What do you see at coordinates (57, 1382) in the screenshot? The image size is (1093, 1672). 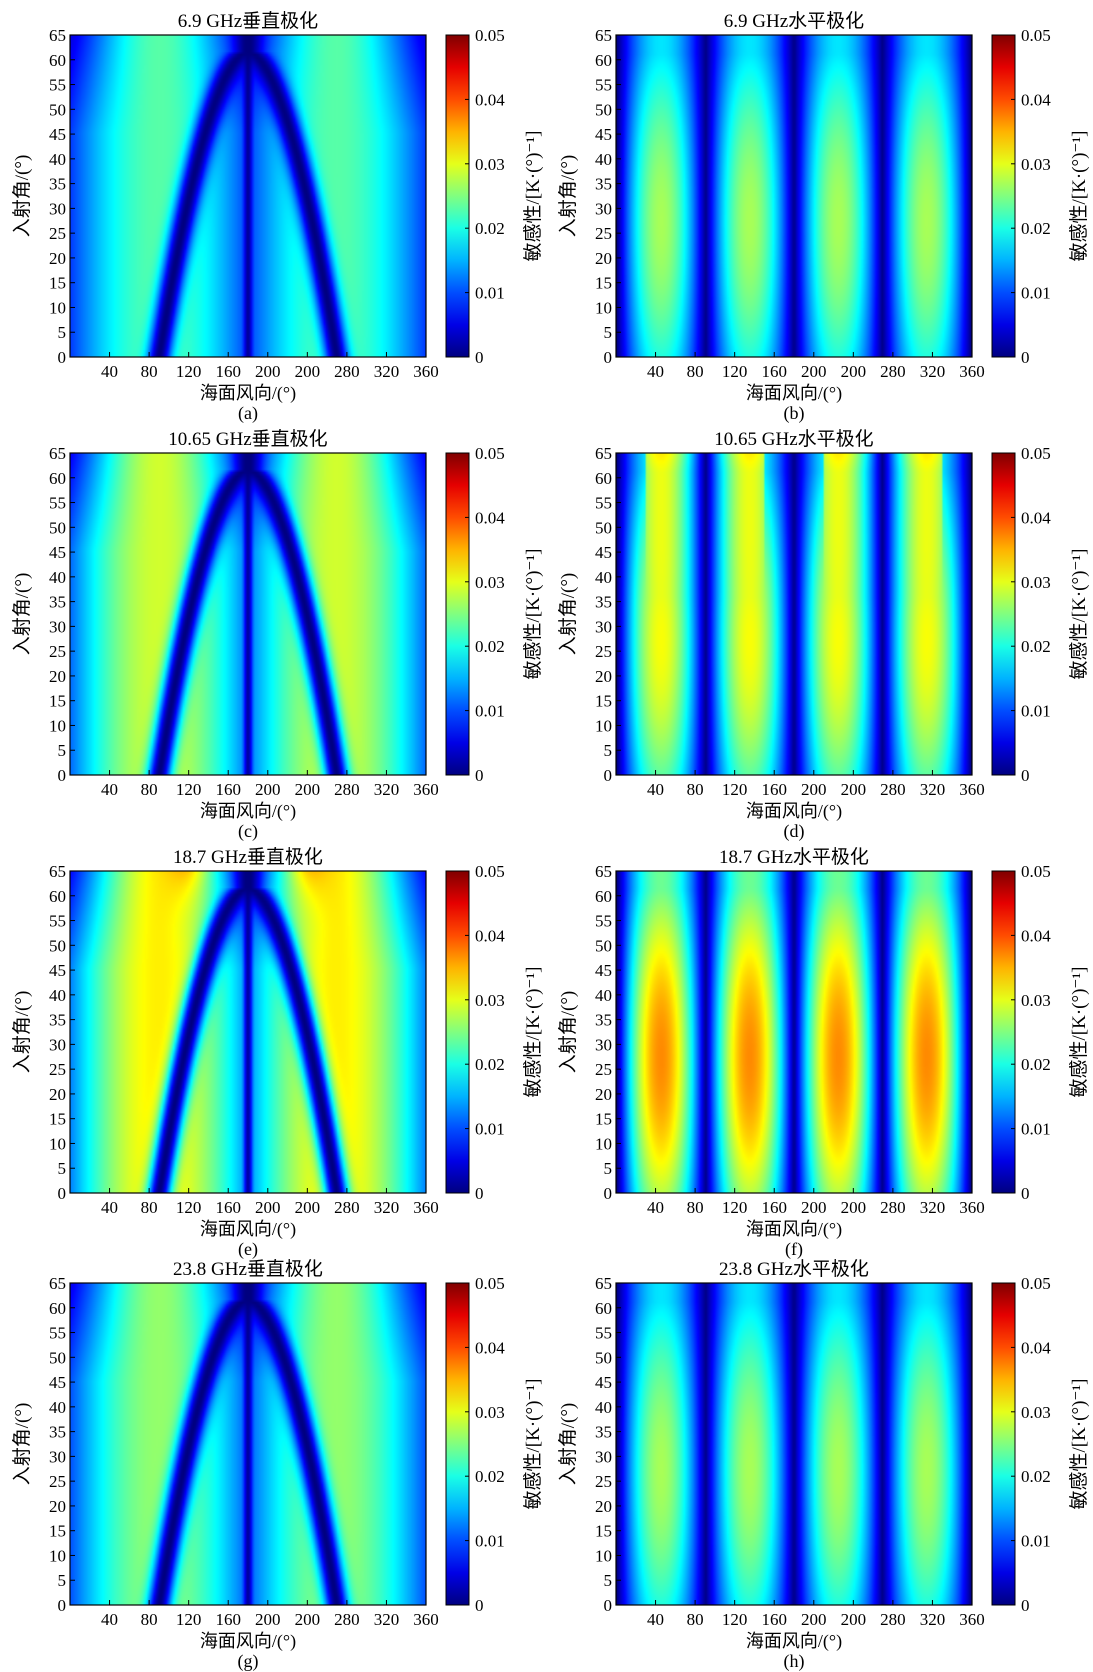 I see `y-tick-label: 45` at bounding box center [57, 1382].